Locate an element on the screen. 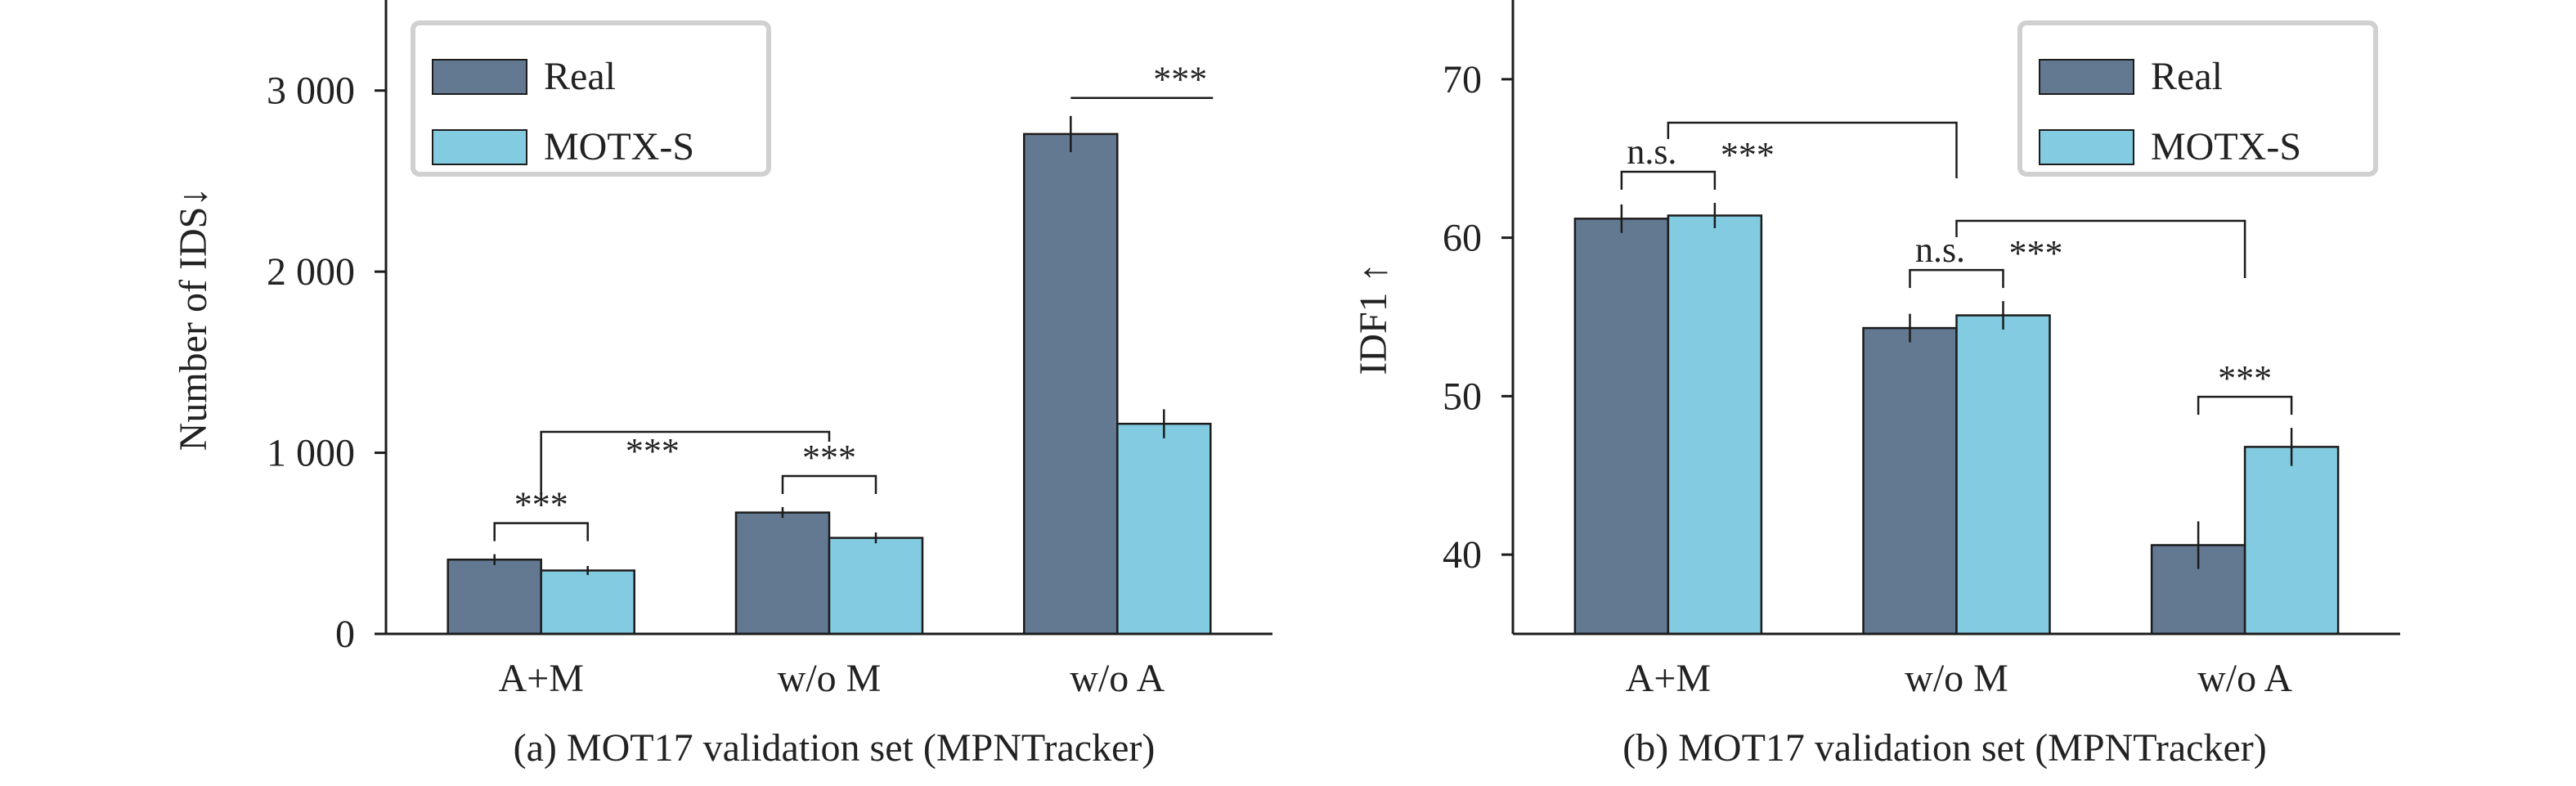 The width and height of the screenshot is (2576, 786). y-axis-label: Number of IDS↓ is located at coordinates (194, 319).